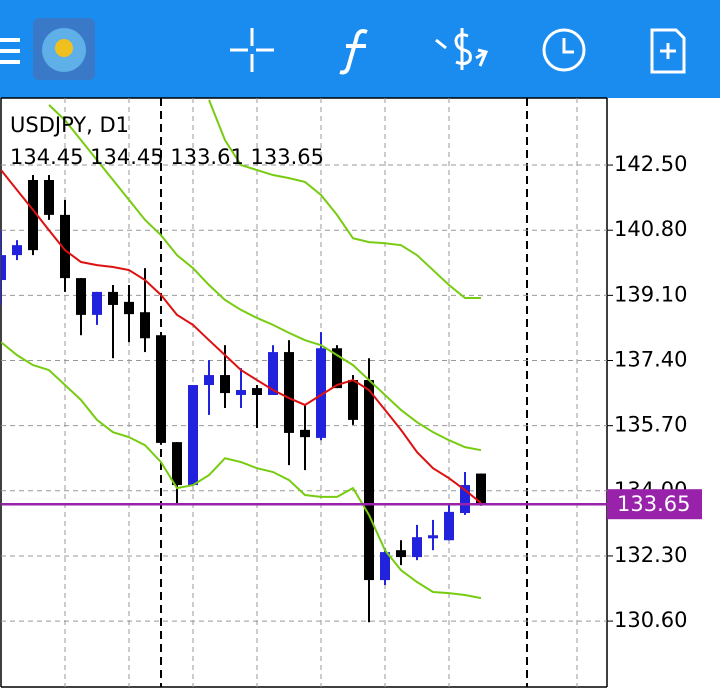  Describe the element at coordinates (650, 555) in the screenshot. I see `y-tick-label: 132.30` at that location.